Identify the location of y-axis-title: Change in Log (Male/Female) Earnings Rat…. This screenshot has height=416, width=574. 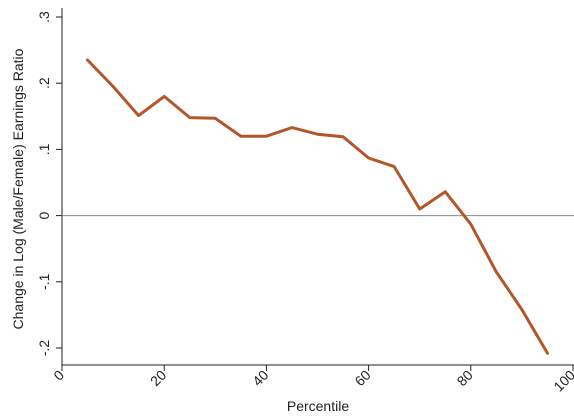
(18, 188).